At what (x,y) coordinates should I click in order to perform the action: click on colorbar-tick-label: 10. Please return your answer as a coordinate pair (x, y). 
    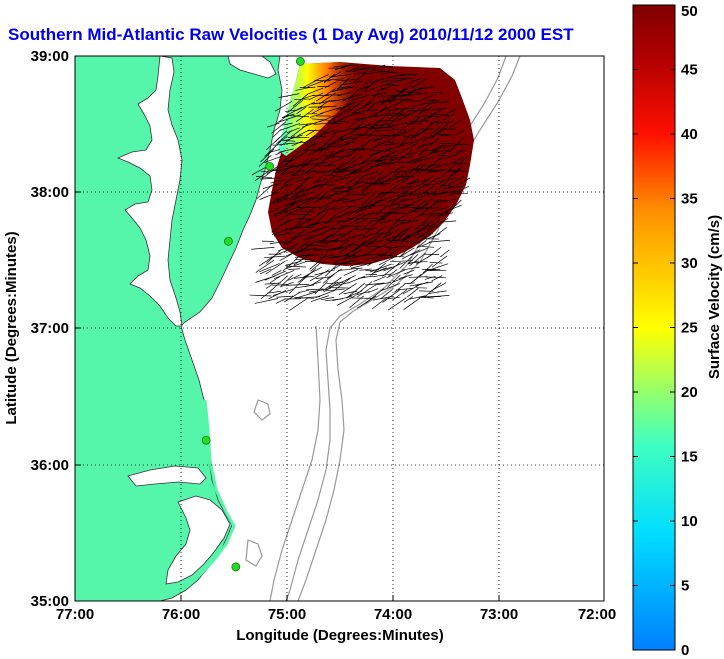
    Looking at the image, I should click on (689, 521).